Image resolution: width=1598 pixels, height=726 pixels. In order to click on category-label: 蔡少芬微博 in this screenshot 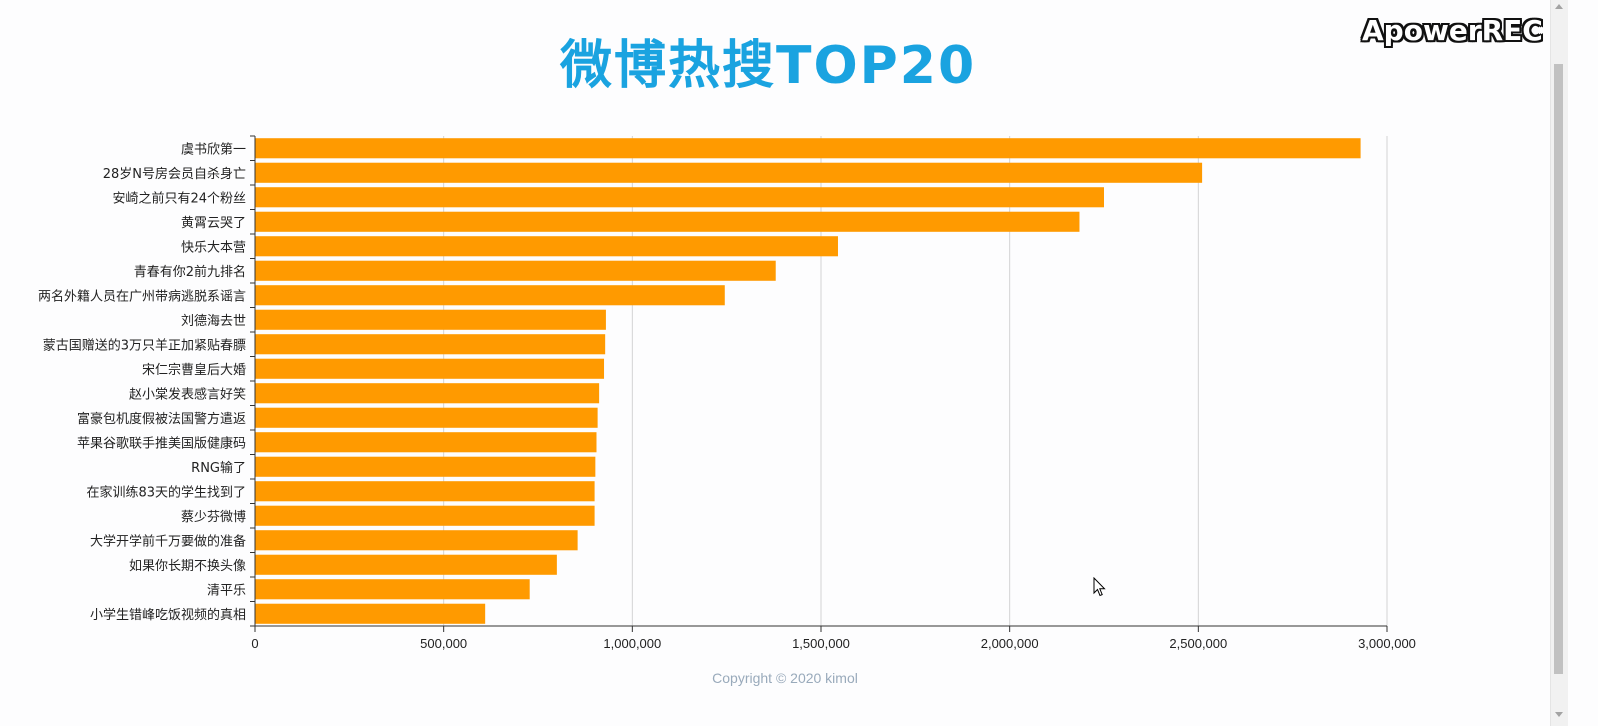, I will do `click(213, 517)`.